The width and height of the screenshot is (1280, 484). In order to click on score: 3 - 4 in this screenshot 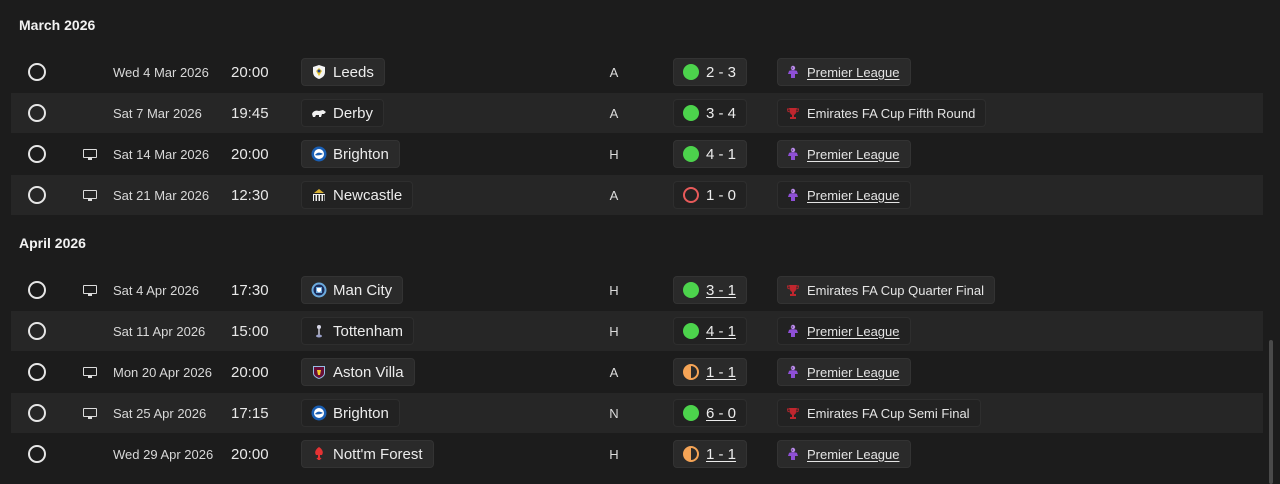, I will do `click(721, 113)`.